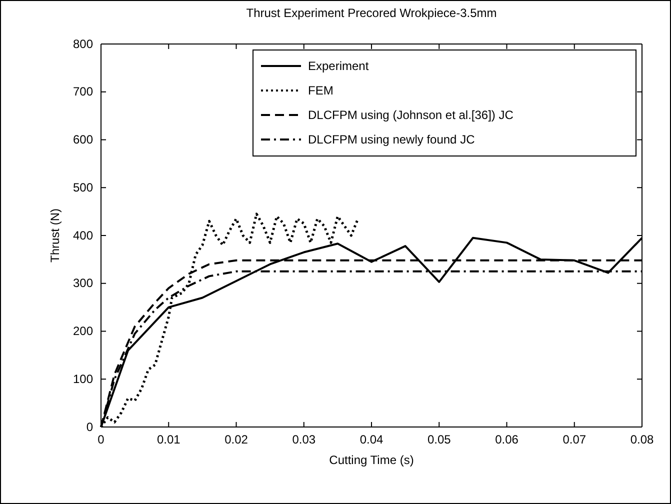  What do you see at coordinates (304, 439) in the screenshot?
I see `x-tick-label: 0.03` at bounding box center [304, 439].